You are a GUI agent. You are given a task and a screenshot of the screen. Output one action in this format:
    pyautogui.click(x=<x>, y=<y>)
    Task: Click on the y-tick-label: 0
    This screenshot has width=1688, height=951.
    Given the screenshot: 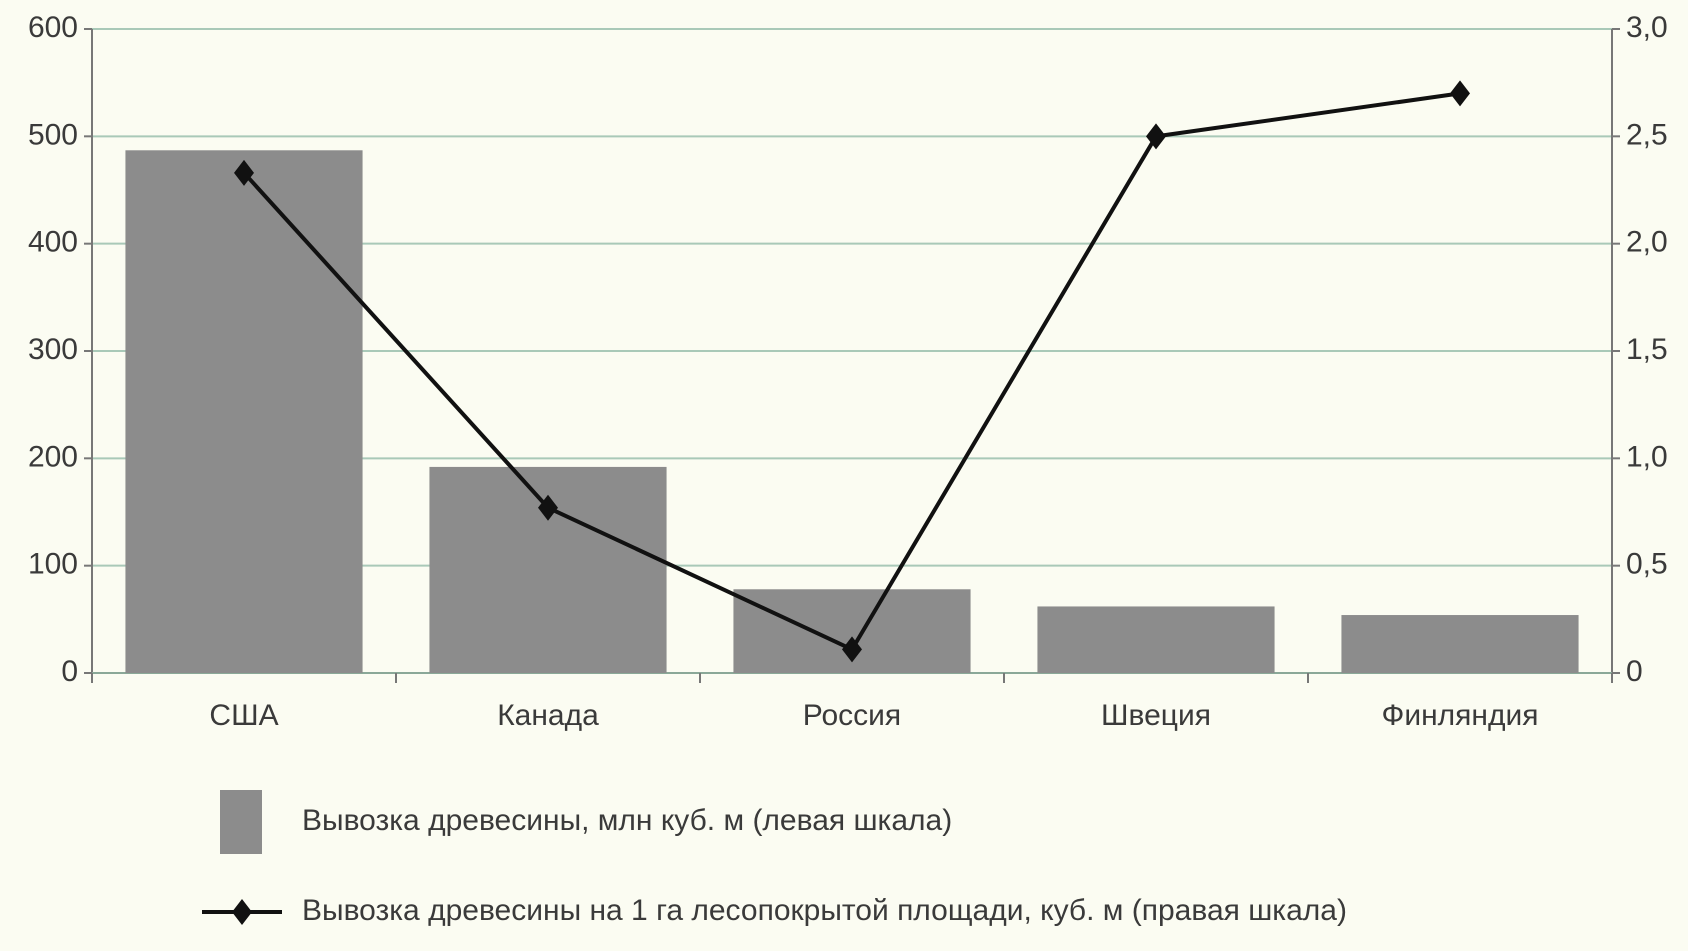 What is the action you would take?
    pyautogui.click(x=69, y=671)
    